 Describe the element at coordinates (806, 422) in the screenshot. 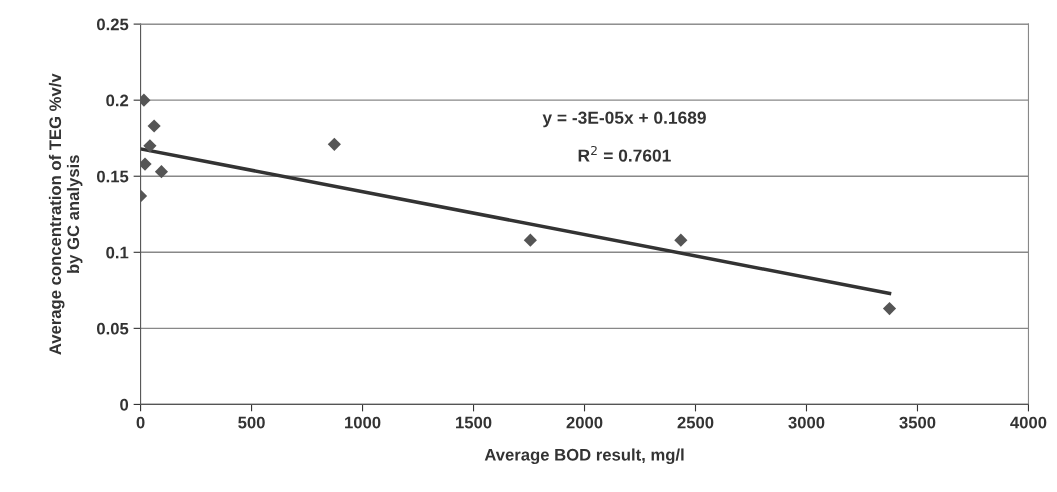

I see `x-tick-label: 3000` at that location.